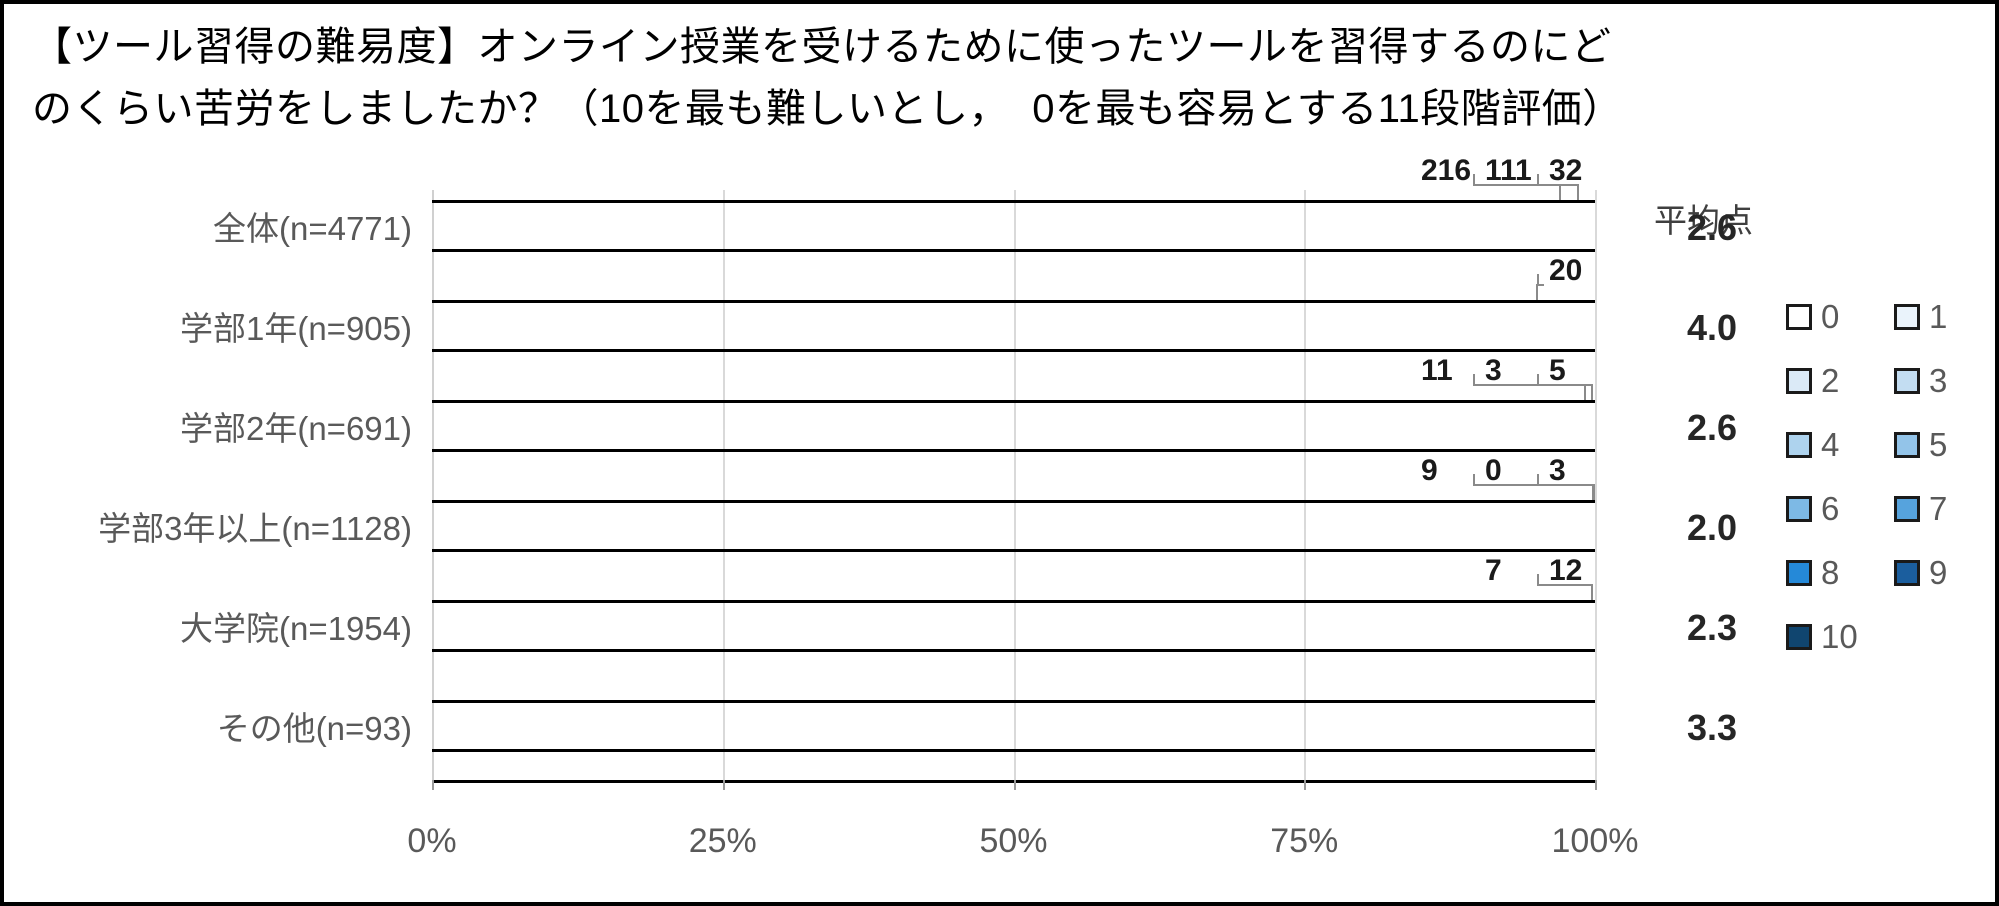 Image resolution: width=1999 pixels, height=906 pixels. I want to click on x-tick-50%, so click(1014, 785).